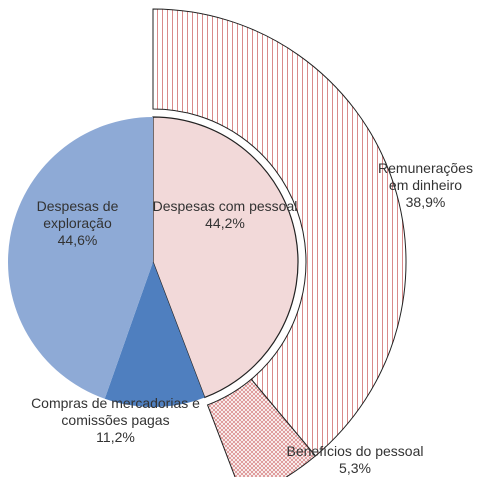  What do you see at coordinates (261, 427) in the screenshot?
I see `ring-segment` at bounding box center [261, 427].